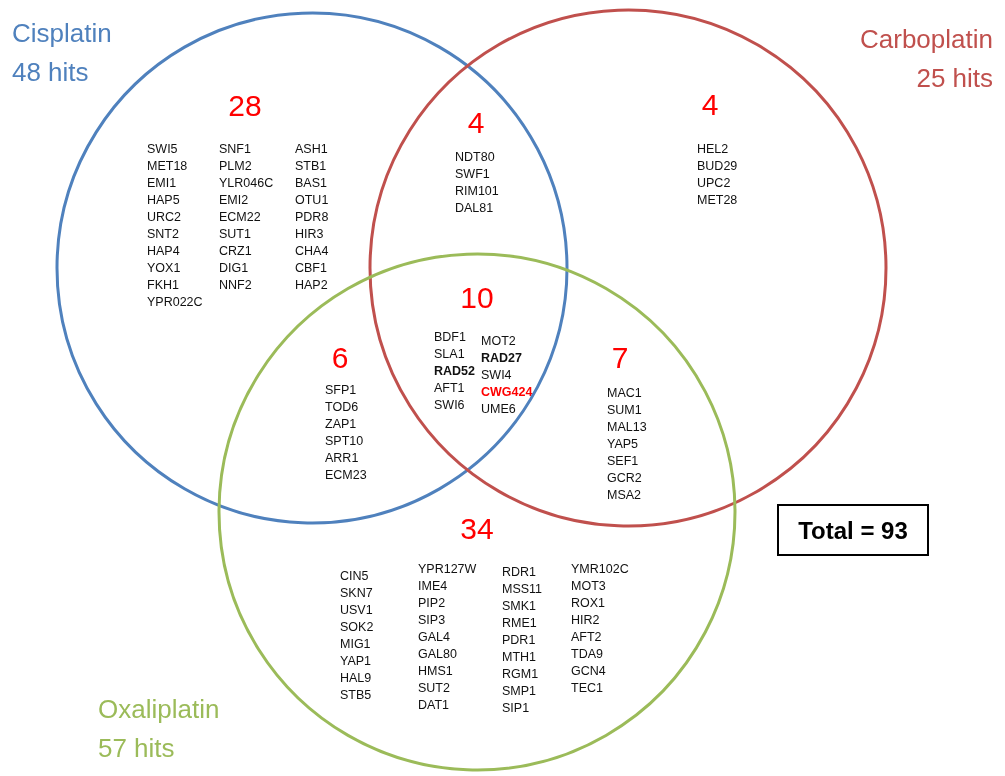  What do you see at coordinates (477, 182) in the screenshot?
I see `text: NDT80 SWF1 RIM101 DAL81` at bounding box center [477, 182].